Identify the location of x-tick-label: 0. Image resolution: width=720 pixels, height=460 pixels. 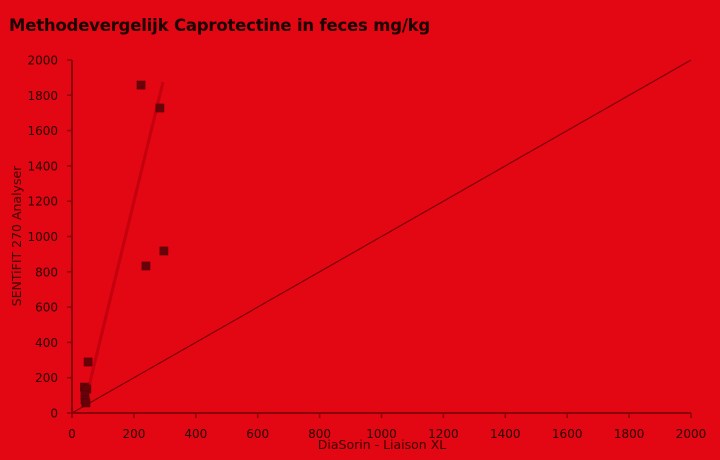
(72, 434).